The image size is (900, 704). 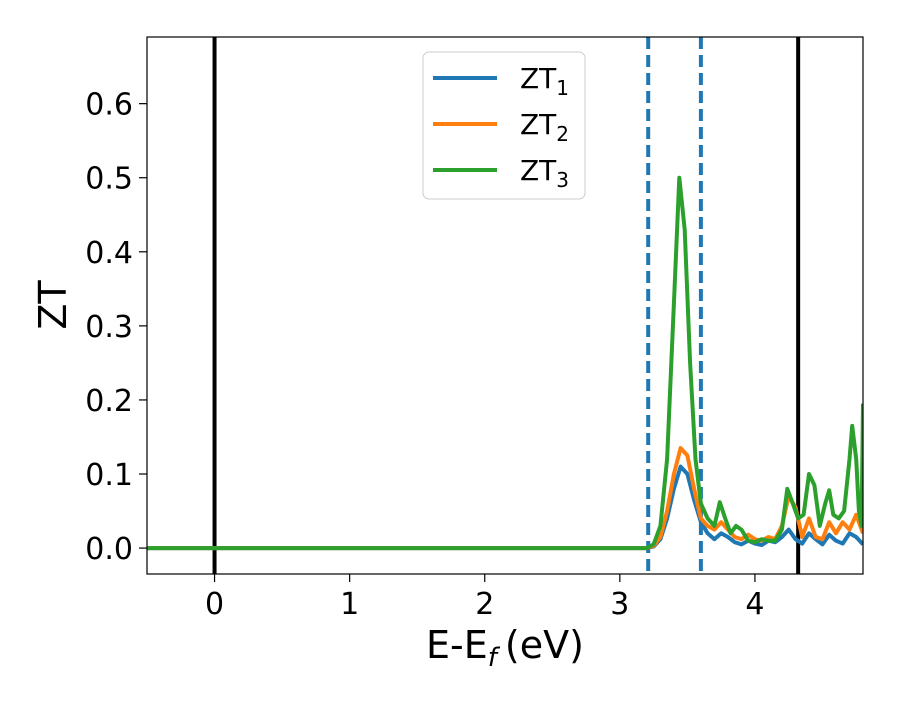 I want to click on y-tick-label: 0.0, so click(x=109, y=549).